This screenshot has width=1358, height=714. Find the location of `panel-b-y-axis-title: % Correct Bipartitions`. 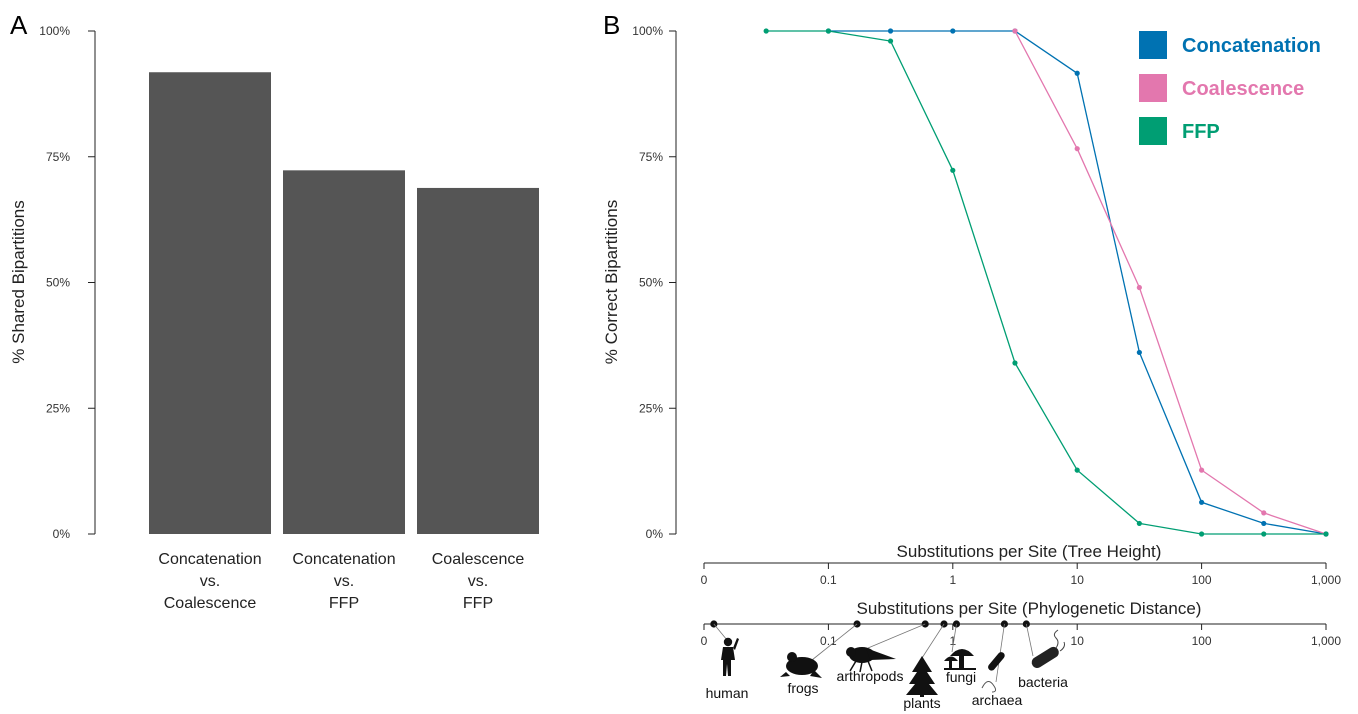

panel-b-y-axis-title: % Correct Bipartitions is located at coordinates (611, 282).